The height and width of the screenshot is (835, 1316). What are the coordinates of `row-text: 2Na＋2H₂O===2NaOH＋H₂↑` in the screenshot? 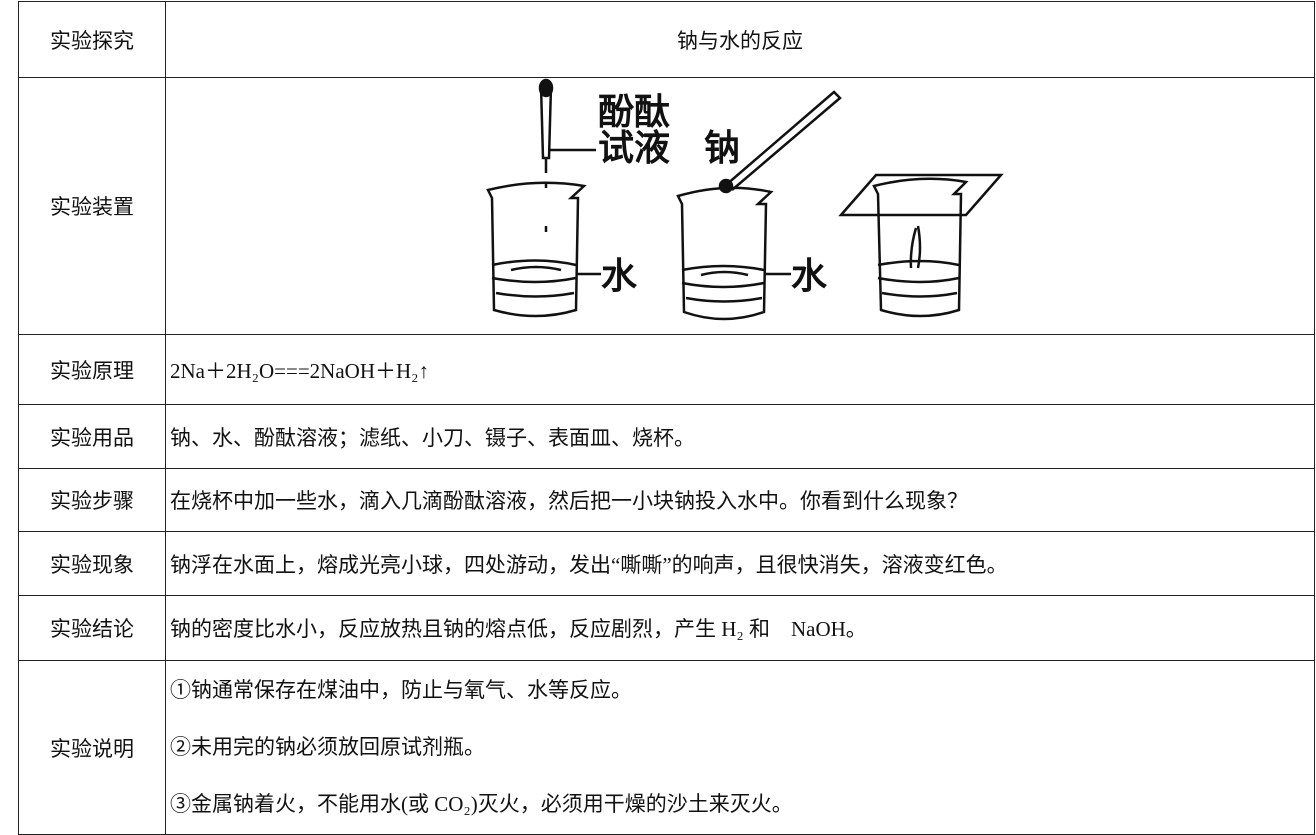 It's located at (740, 369).